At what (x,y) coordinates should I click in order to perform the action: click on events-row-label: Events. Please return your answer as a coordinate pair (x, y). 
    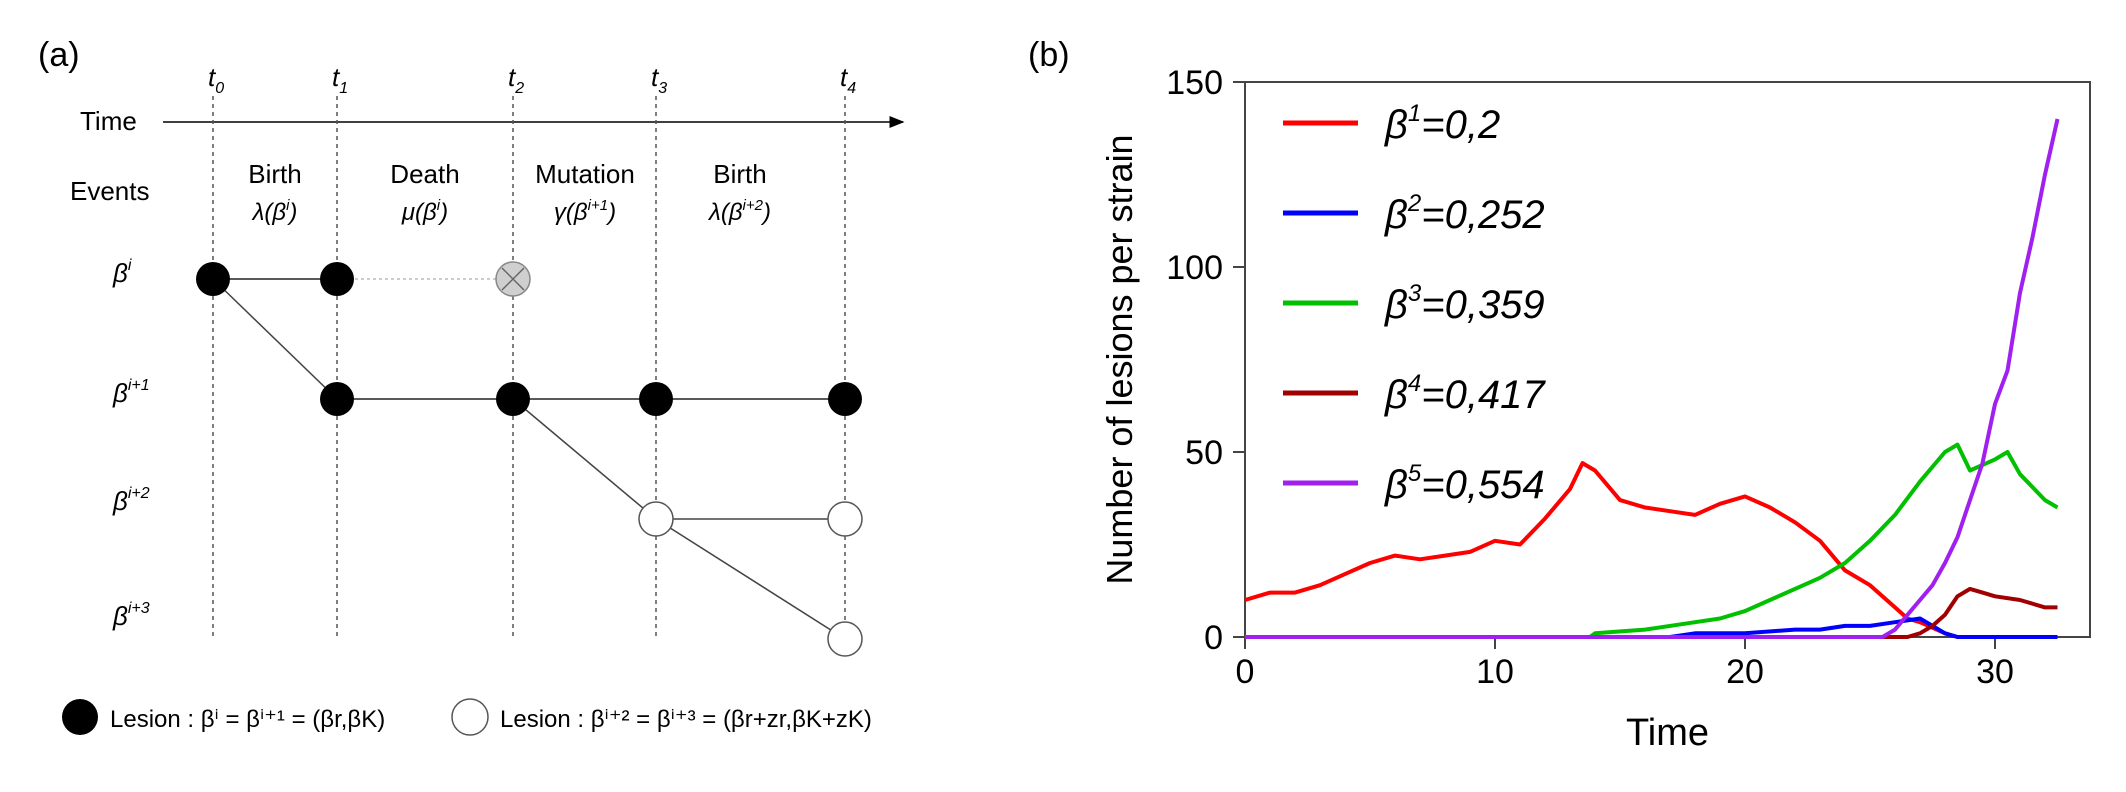
    Looking at the image, I should click on (110, 191).